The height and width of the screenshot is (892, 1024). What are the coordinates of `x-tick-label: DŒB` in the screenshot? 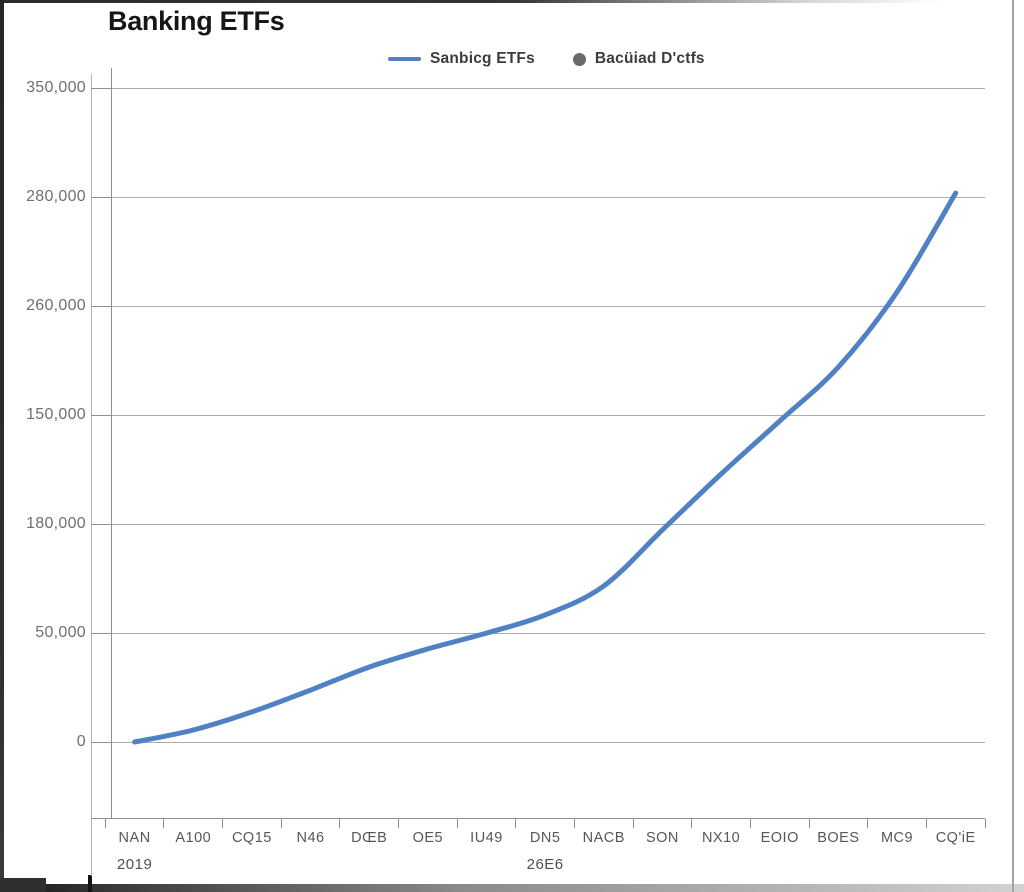 It's located at (369, 838).